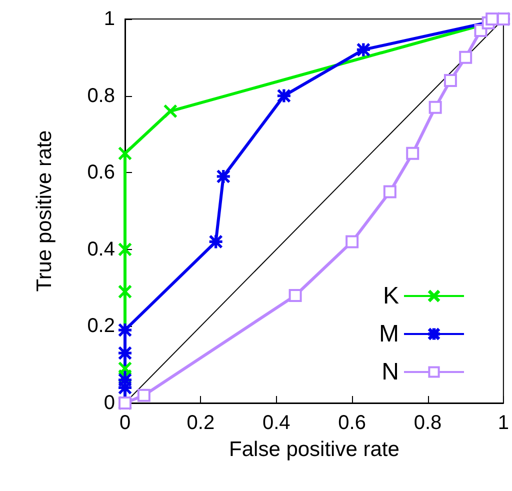  Describe the element at coordinates (109, 19) in the screenshot. I see `y-tick-label: 1` at that location.